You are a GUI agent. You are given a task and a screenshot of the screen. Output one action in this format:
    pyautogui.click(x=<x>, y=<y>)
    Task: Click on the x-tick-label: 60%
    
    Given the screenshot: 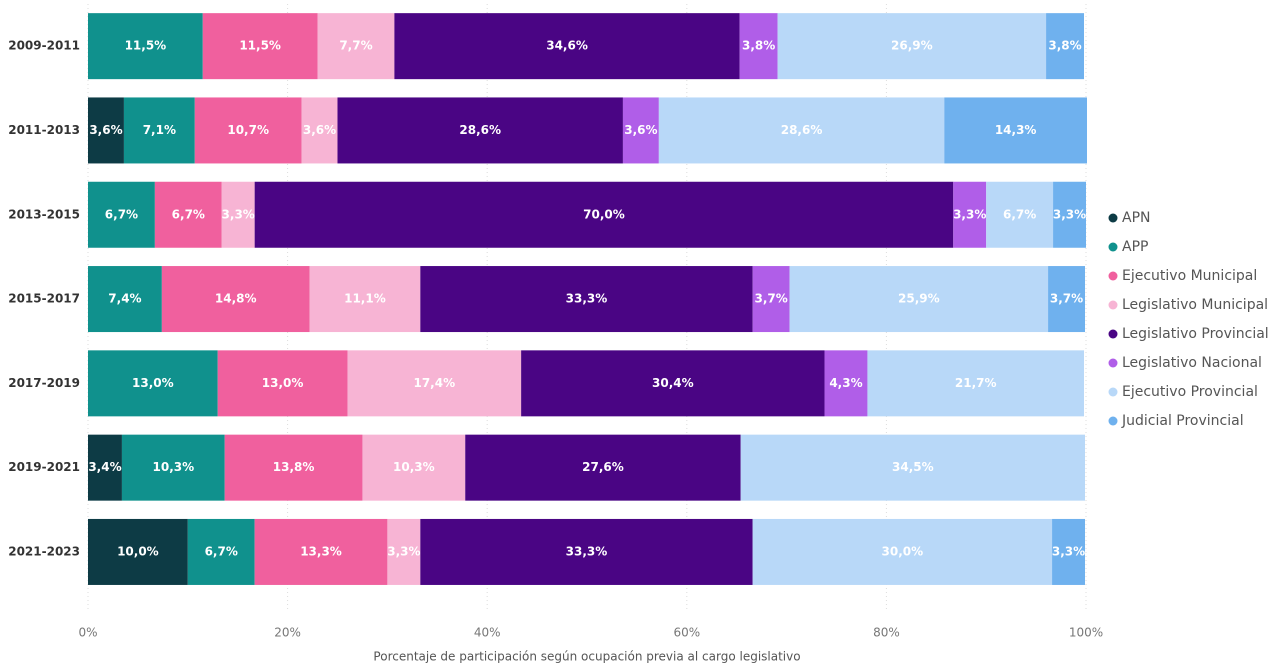 What is the action you would take?
    pyautogui.click(x=686, y=633)
    